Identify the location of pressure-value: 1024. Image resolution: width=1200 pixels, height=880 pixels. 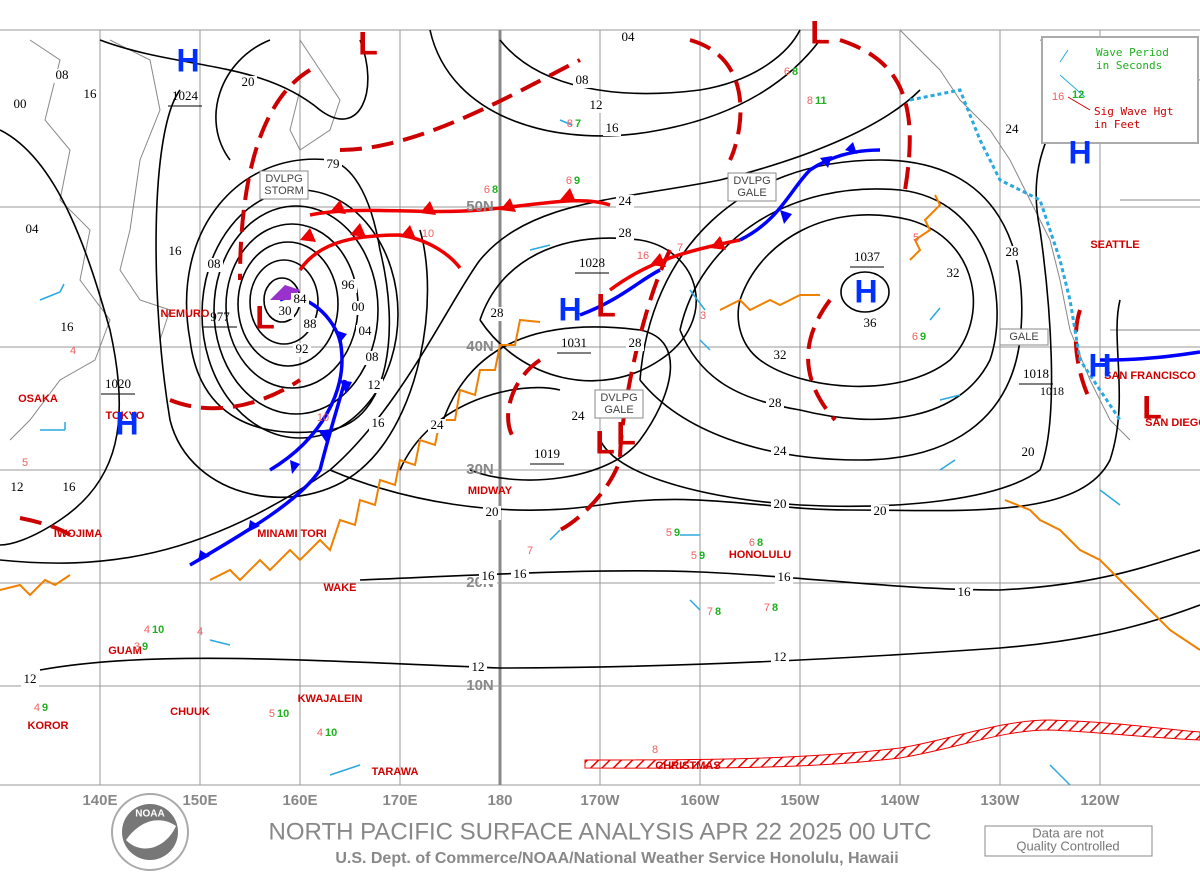
(185, 95).